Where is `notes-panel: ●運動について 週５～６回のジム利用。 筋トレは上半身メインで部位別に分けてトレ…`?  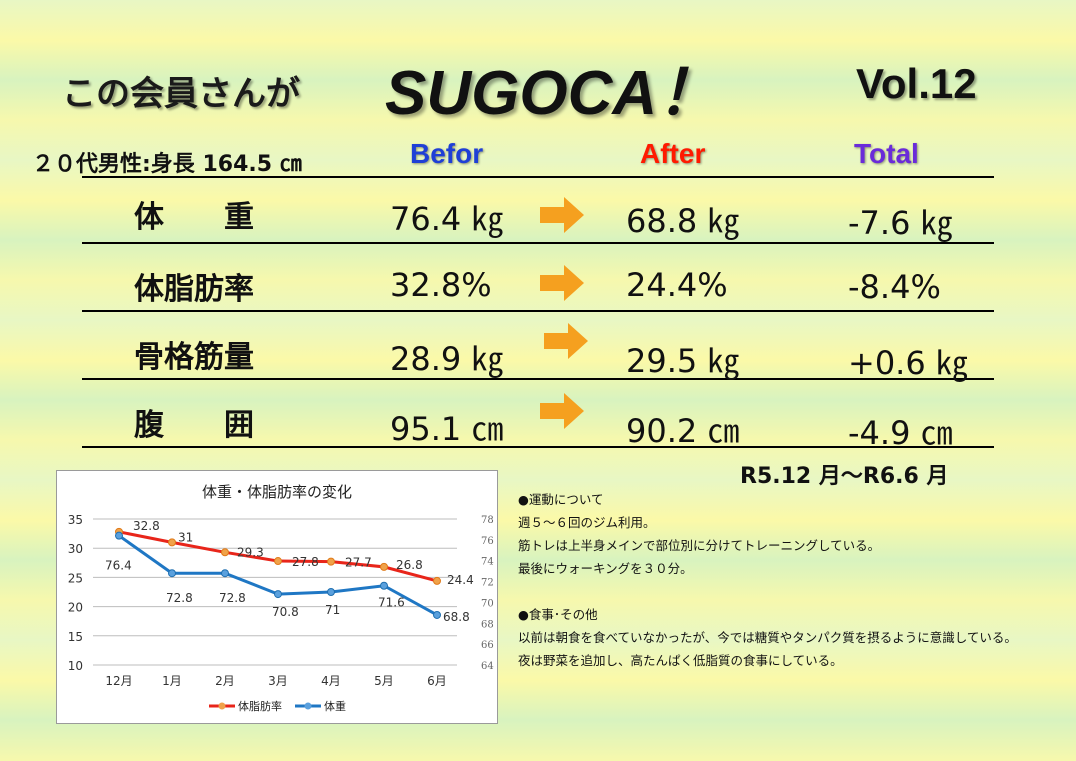
notes-panel: ●運動について 週５～６回のジム利用。 筋トレは上半身メインで部位別に分けてトレ… is located at coordinates (788, 580).